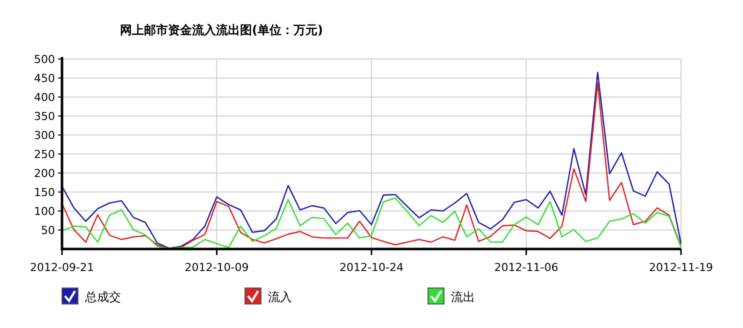  I want to click on y-tick-label: 400, so click(44, 97).